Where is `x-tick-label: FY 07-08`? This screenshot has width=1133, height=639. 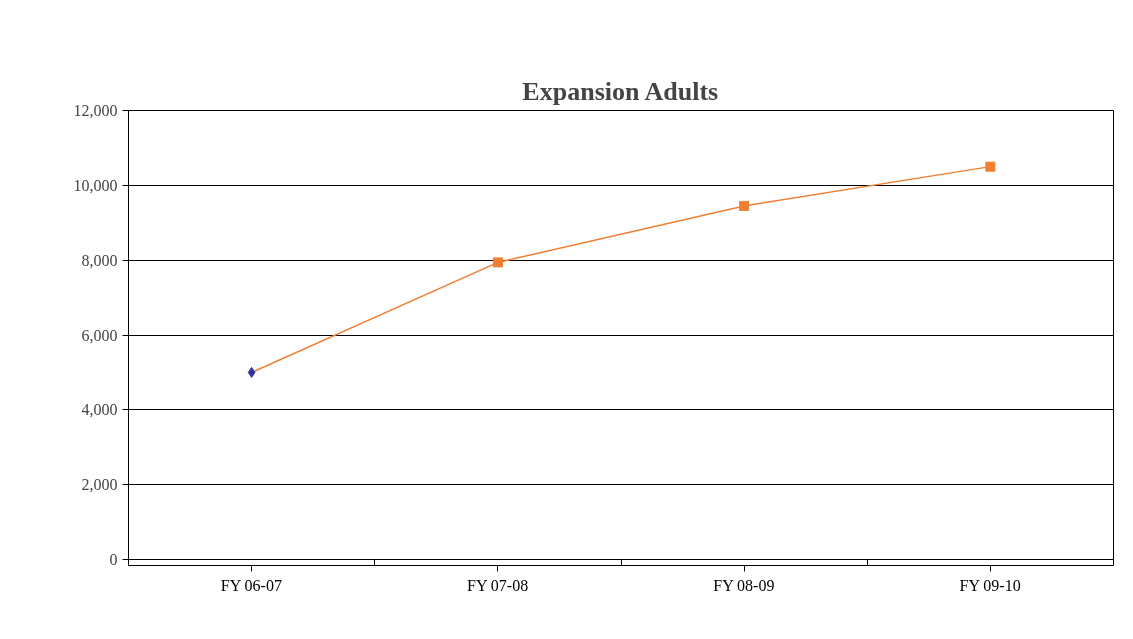
x-tick-label: FY 07-08 is located at coordinates (497, 585).